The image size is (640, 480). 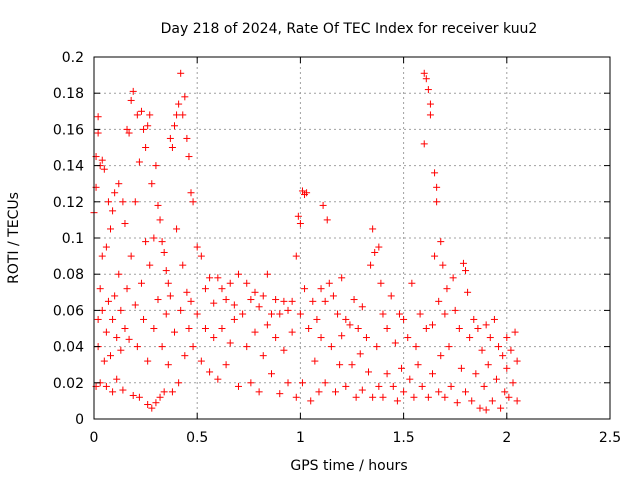 What do you see at coordinates (506, 438) in the screenshot?
I see `x-tick-label: 2` at bounding box center [506, 438].